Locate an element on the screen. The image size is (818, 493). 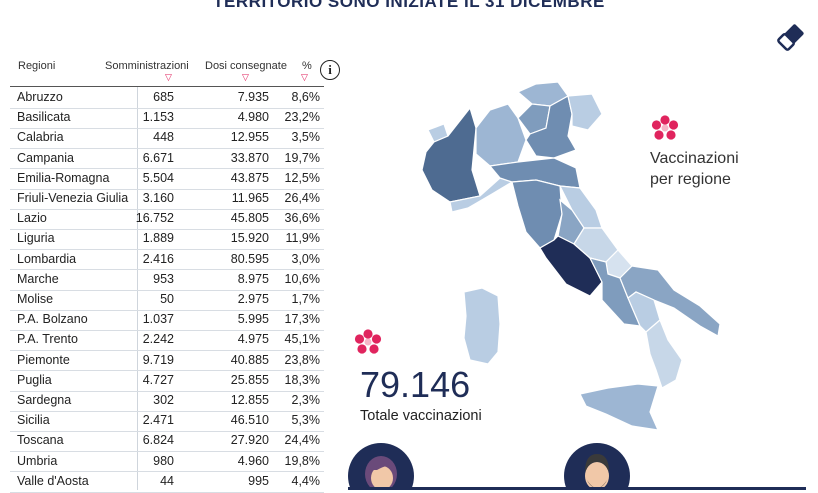
cell-delivered: 11.965 is located at coordinates (250, 198).